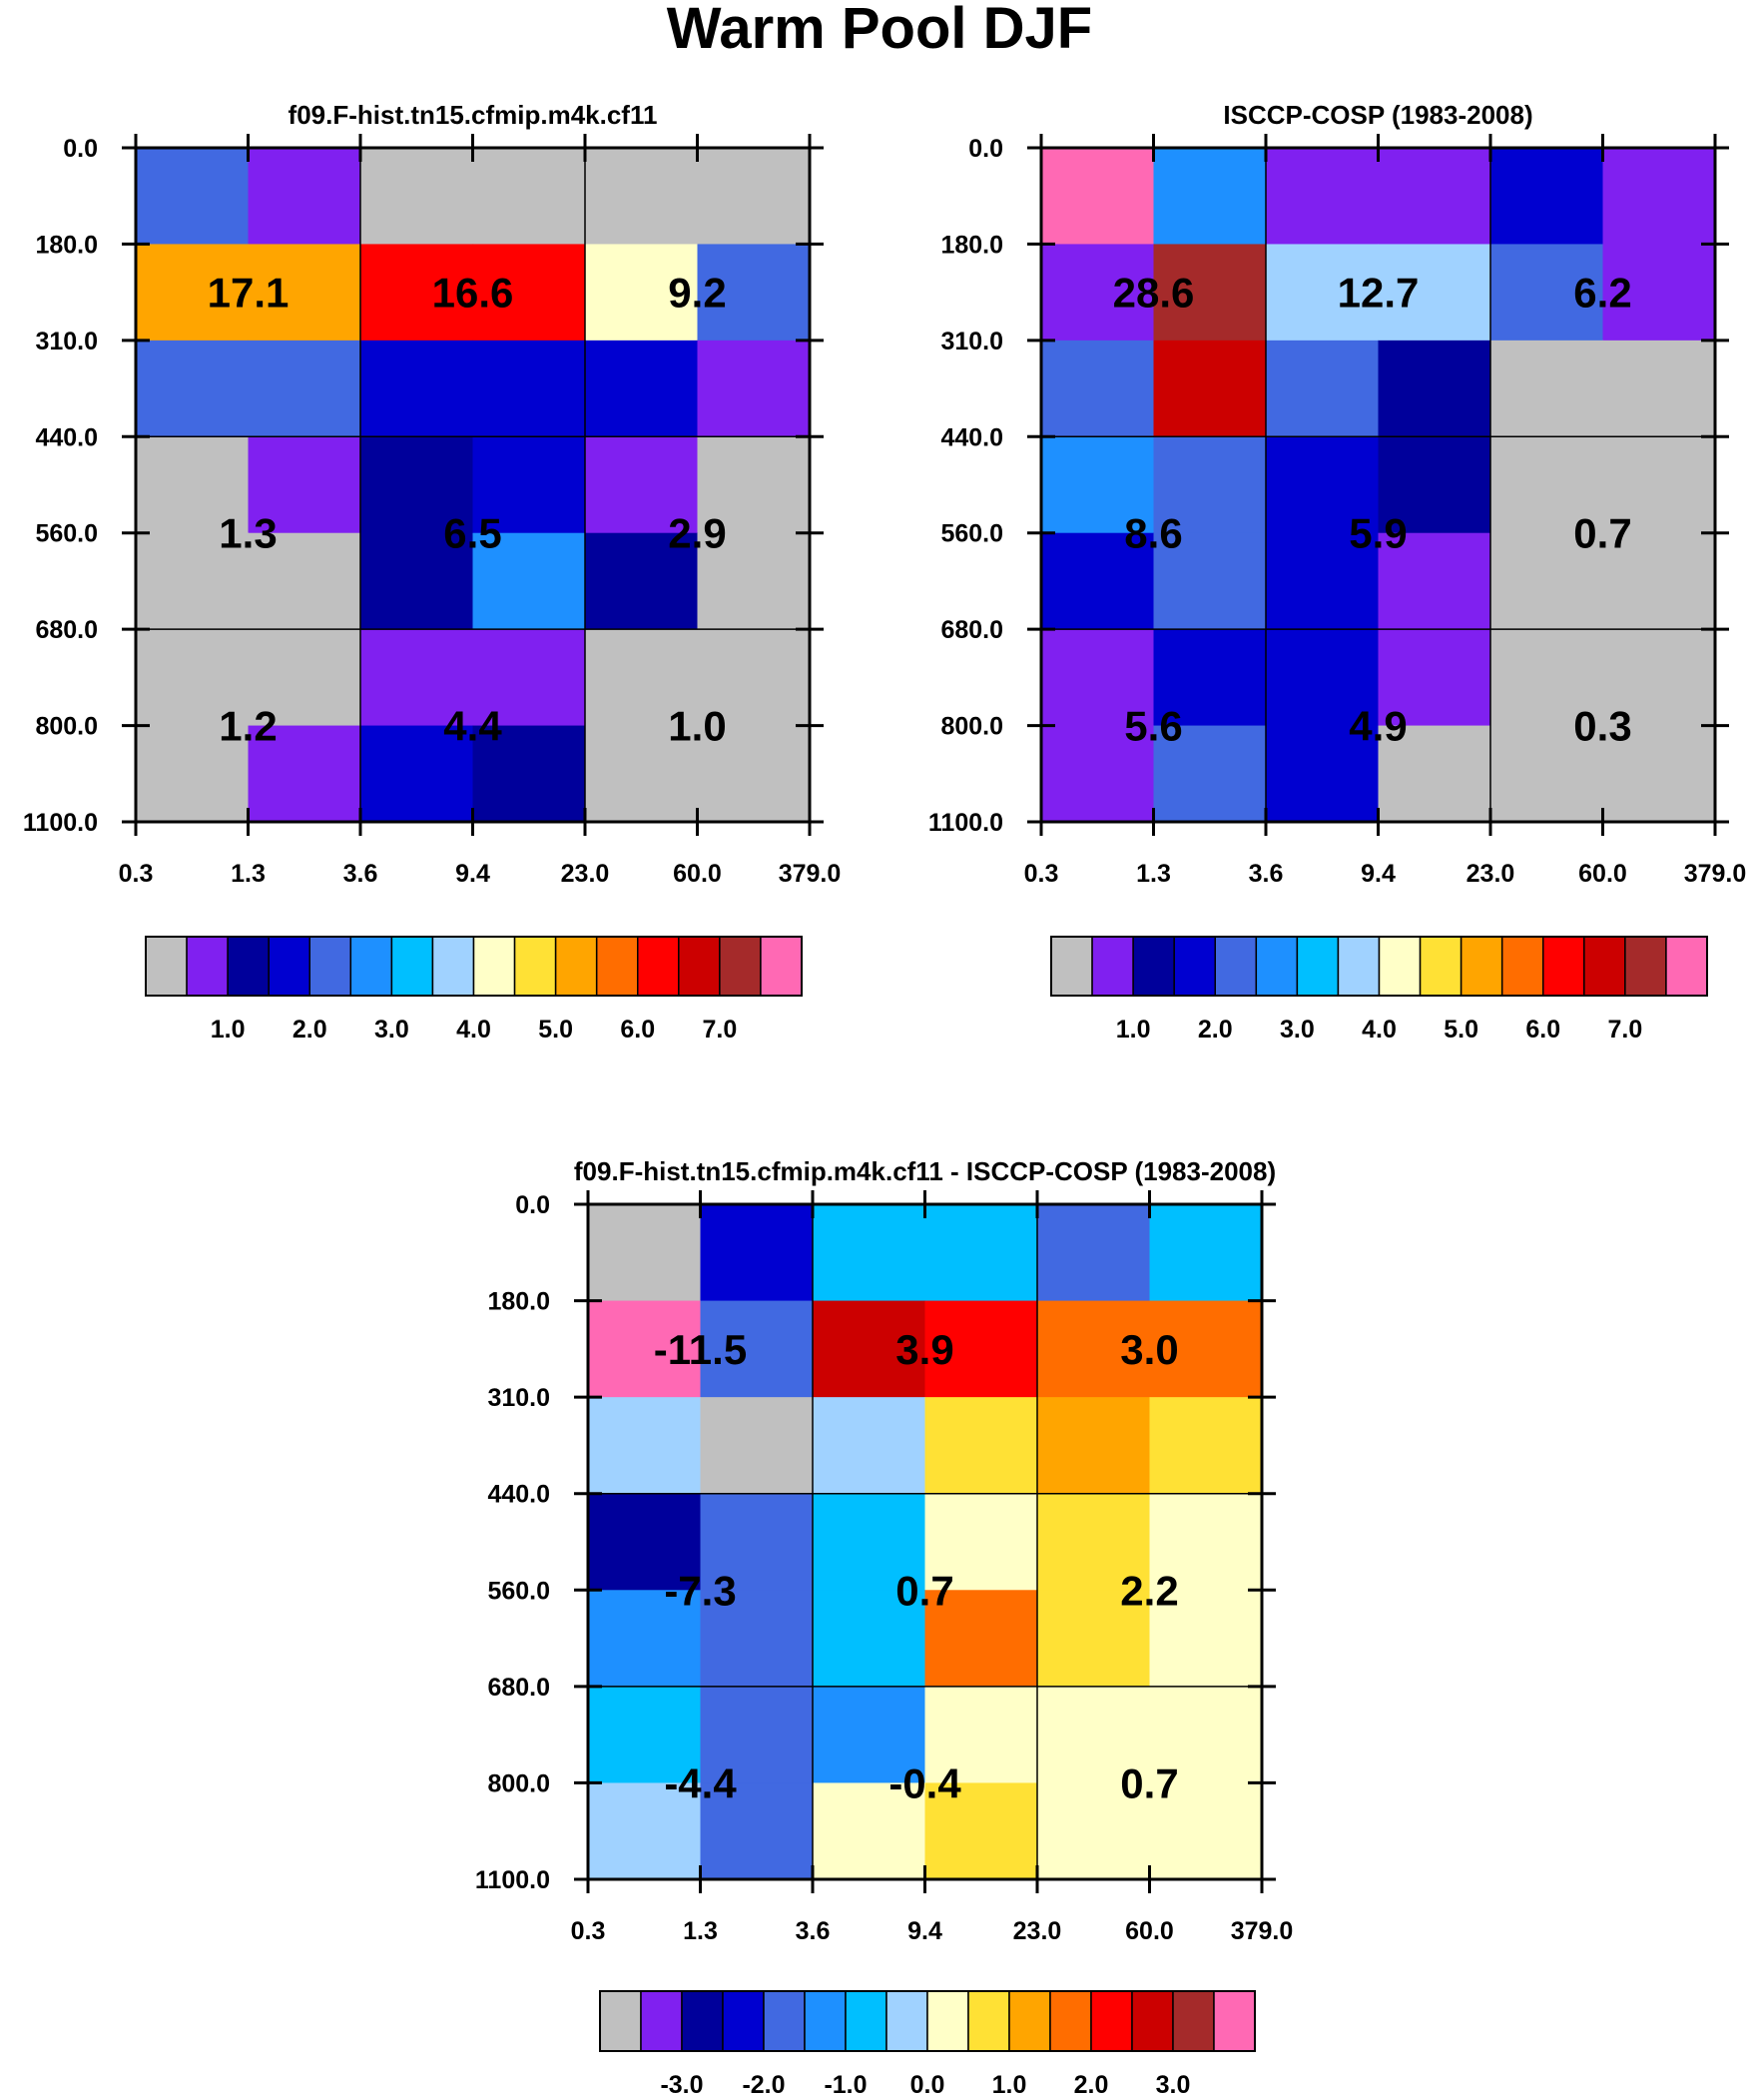 The height and width of the screenshot is (2100, 1760). What do you see at coordinates (1379, 1030) in the screenshot?
I see `colorbar-label: 4.0` at bounding box center [1379, 1030].